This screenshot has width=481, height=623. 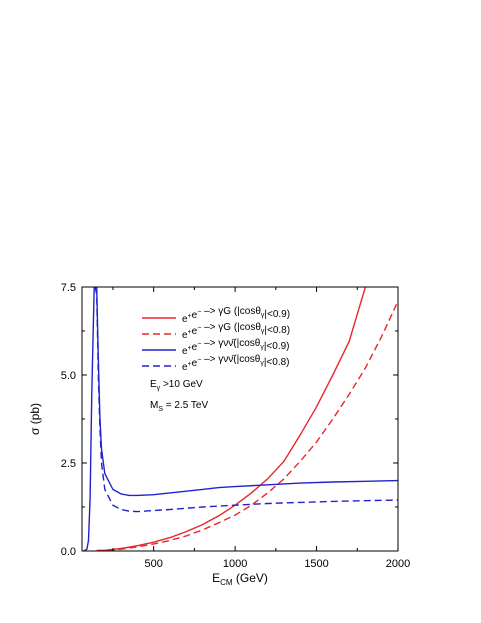 I want to click on y-tick-label: 0.0, so click(x=68, y=552).